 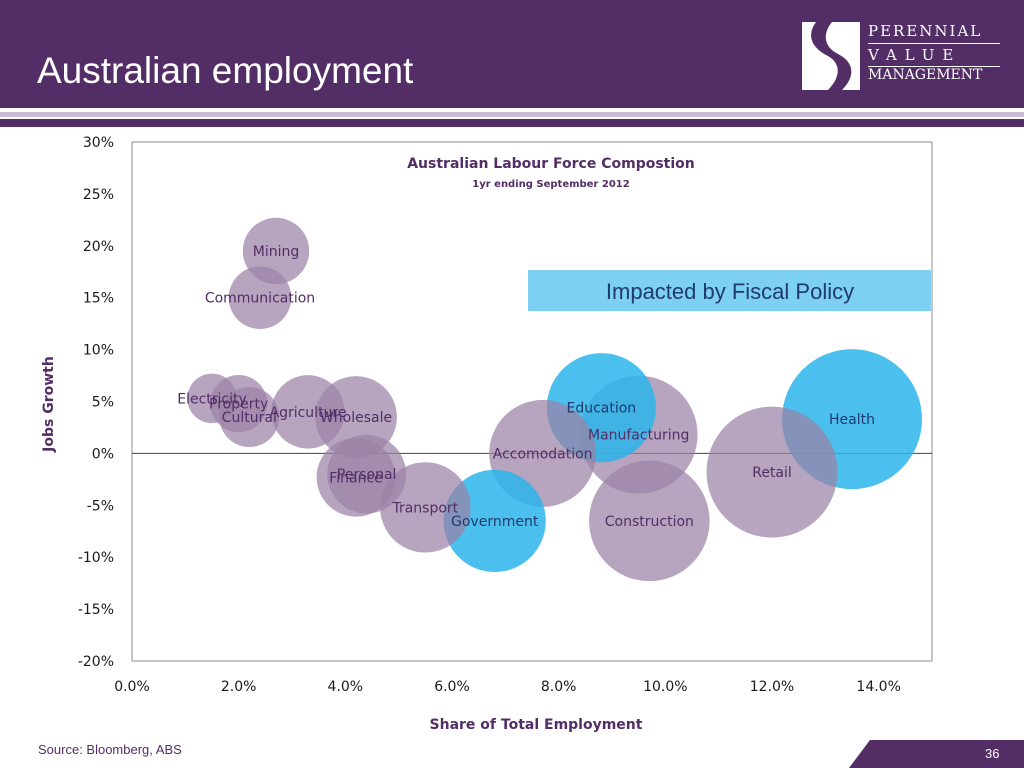 I want to click on x-axis-label: Share of Total Employment, so click(x=536, y=725).